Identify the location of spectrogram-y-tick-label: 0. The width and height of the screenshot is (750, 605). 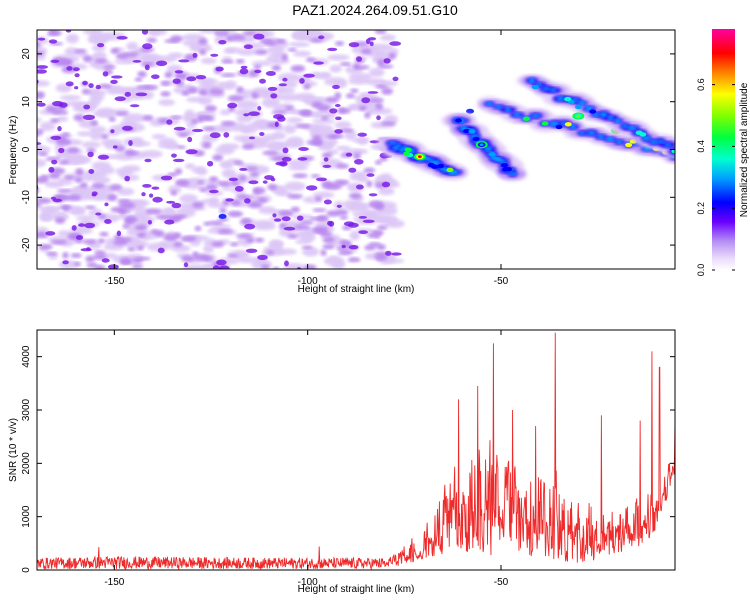
(26, 149).